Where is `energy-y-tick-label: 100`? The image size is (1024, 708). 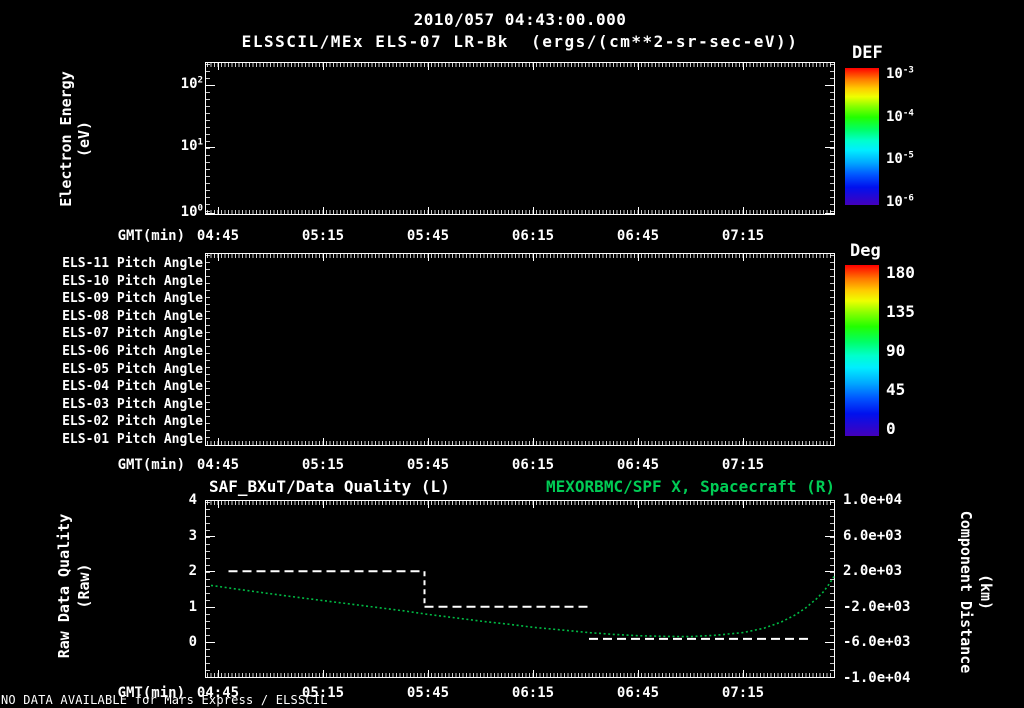 energy-y-tick-label: 100 is located at coordinates (191, 211).